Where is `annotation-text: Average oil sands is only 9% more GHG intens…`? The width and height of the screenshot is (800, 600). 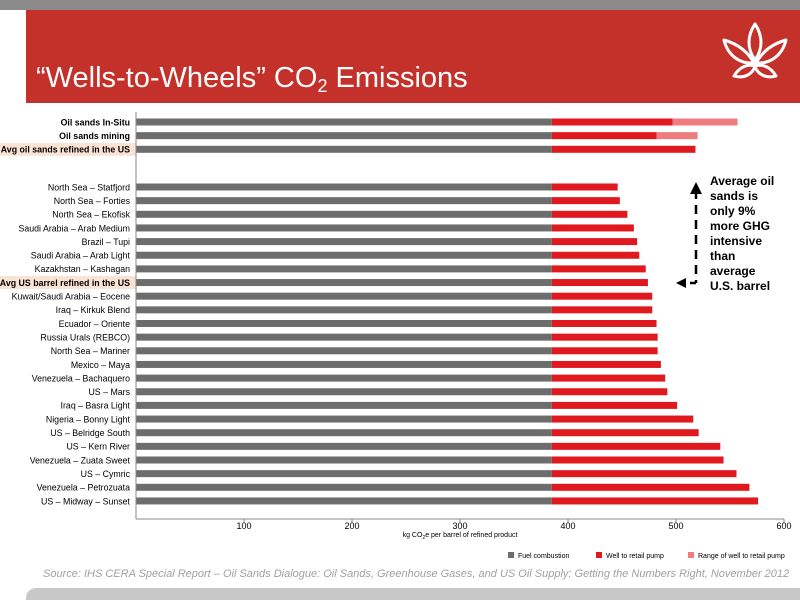 annotation-text: Average oil sands is only 9% more GHG intens… is located at coordinates (753, 234).